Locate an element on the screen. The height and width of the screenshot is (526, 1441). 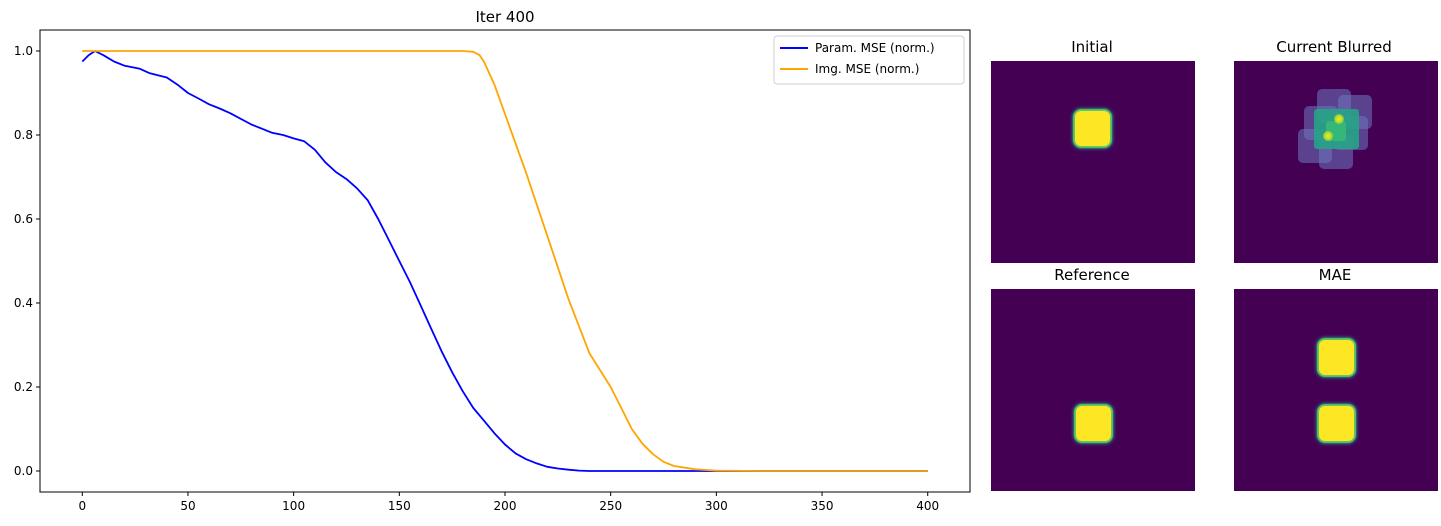
x-tick-label: 300 is located at coordinates (716, 506).